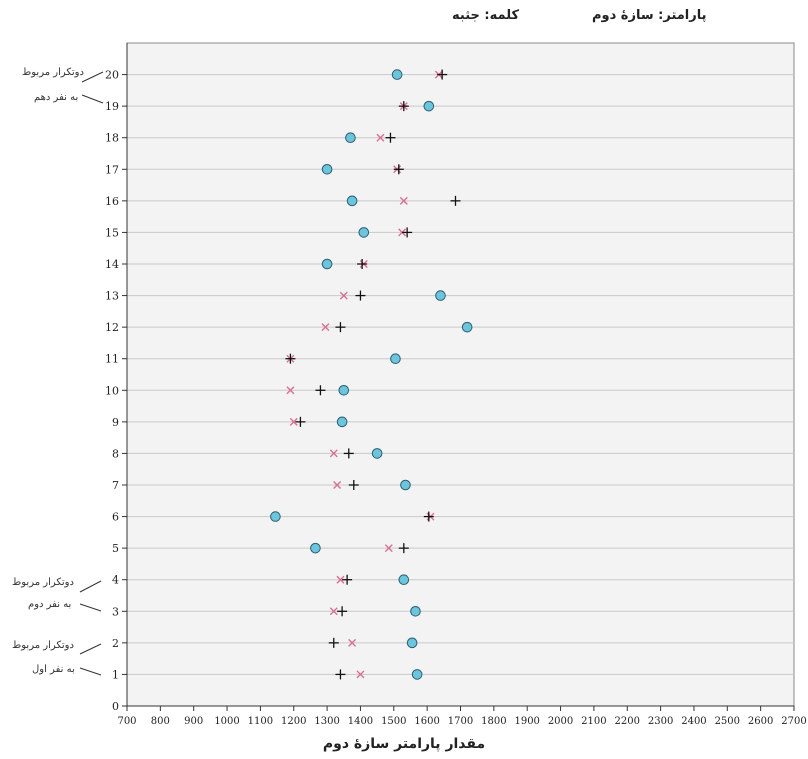 The height and width of the screenshot is (759, 808). What do you see at coordinates (115, 453) in the screenshot?
I see `y-tick-label-8: 8` at bounding box center [115, 453].